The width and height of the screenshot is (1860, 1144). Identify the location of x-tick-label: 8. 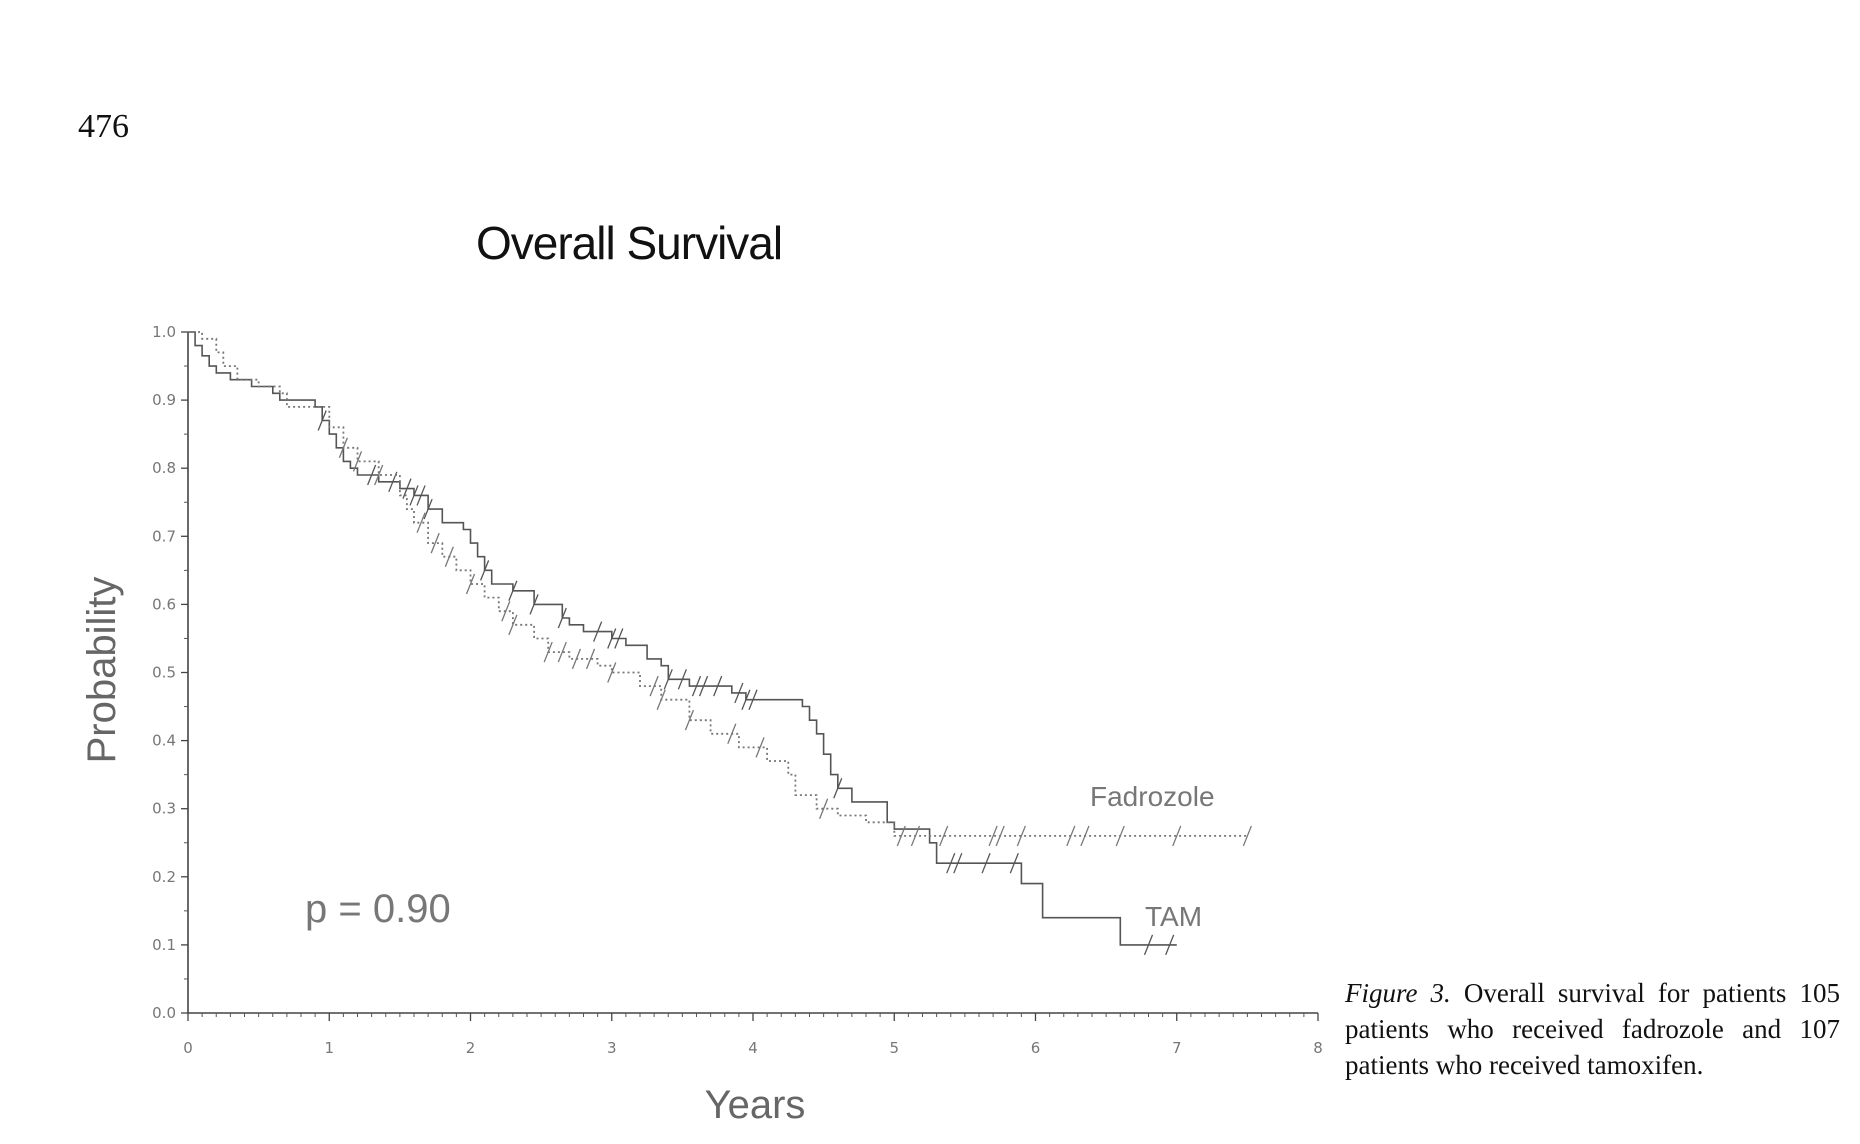
(1318, 1048).